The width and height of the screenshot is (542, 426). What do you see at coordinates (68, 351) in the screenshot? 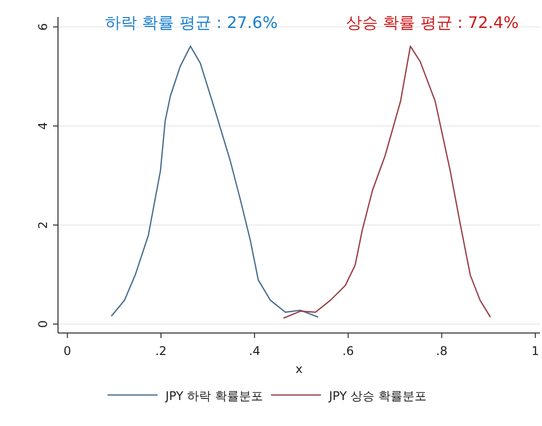
I see `x-tick-label: 0` at bounding box center [68, 351].